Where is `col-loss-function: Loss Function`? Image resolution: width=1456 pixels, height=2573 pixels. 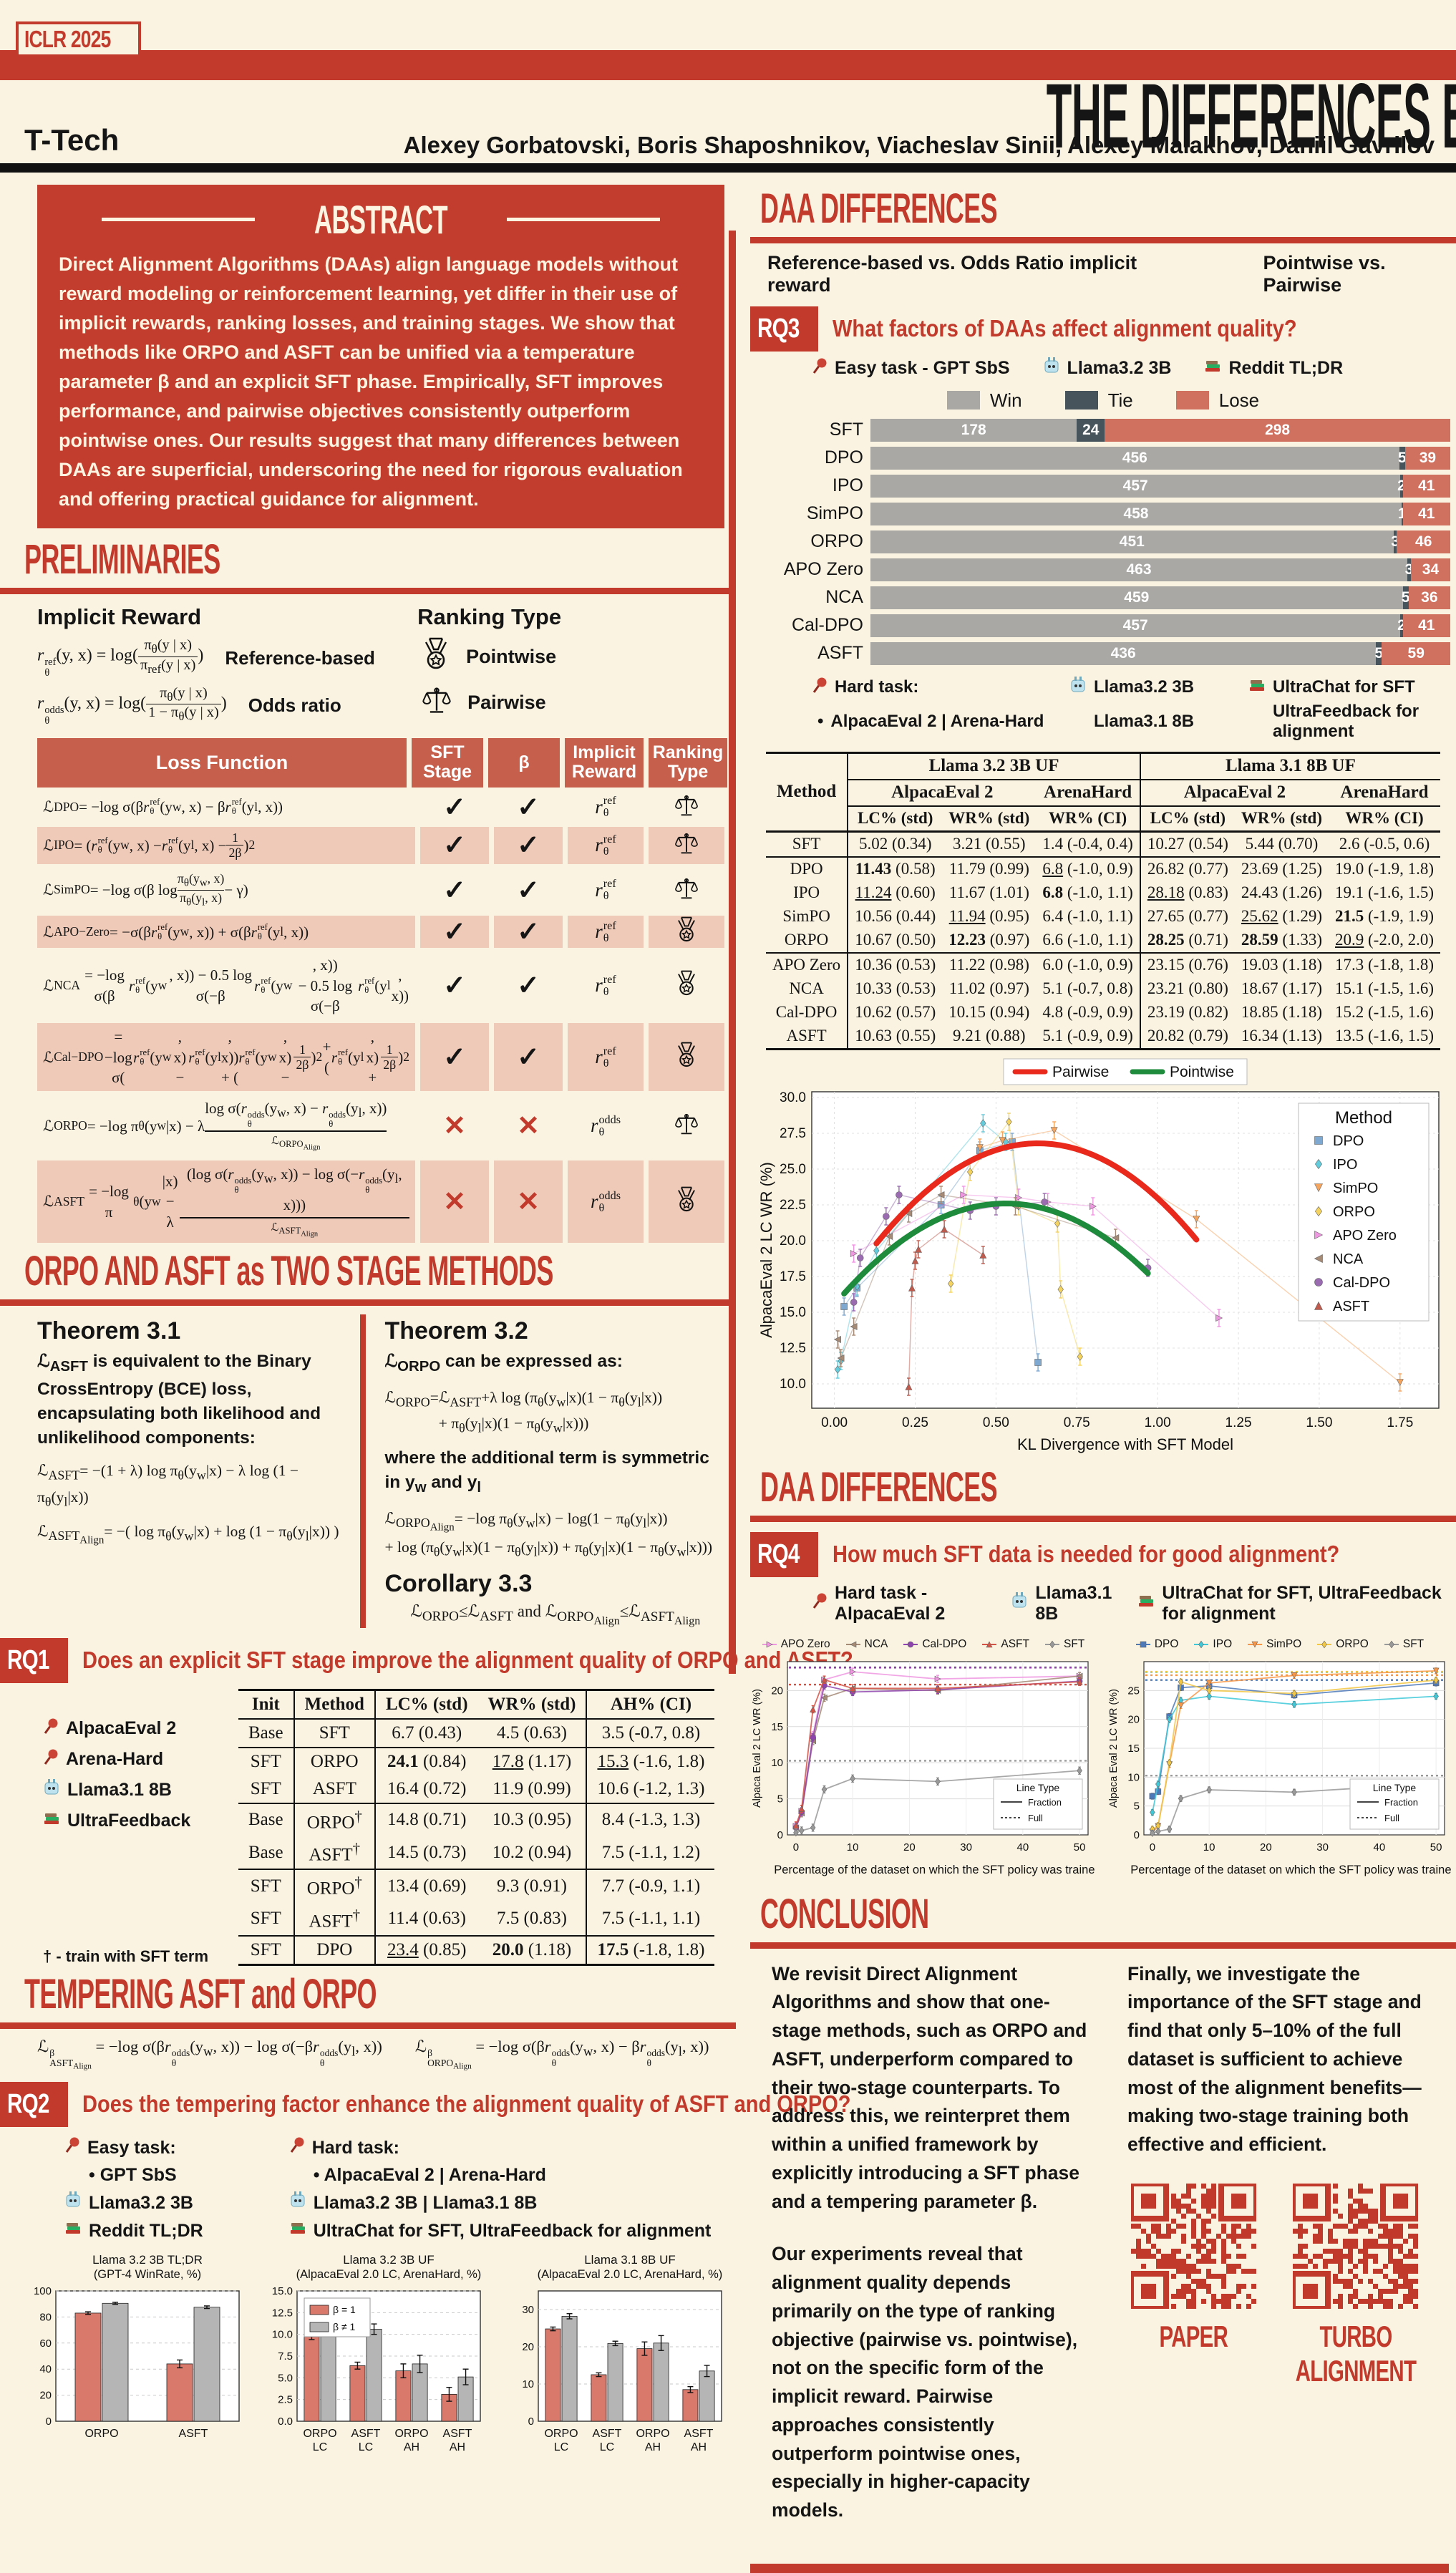
col-loss-function: Loss Function is located at coordinates (222, 762).